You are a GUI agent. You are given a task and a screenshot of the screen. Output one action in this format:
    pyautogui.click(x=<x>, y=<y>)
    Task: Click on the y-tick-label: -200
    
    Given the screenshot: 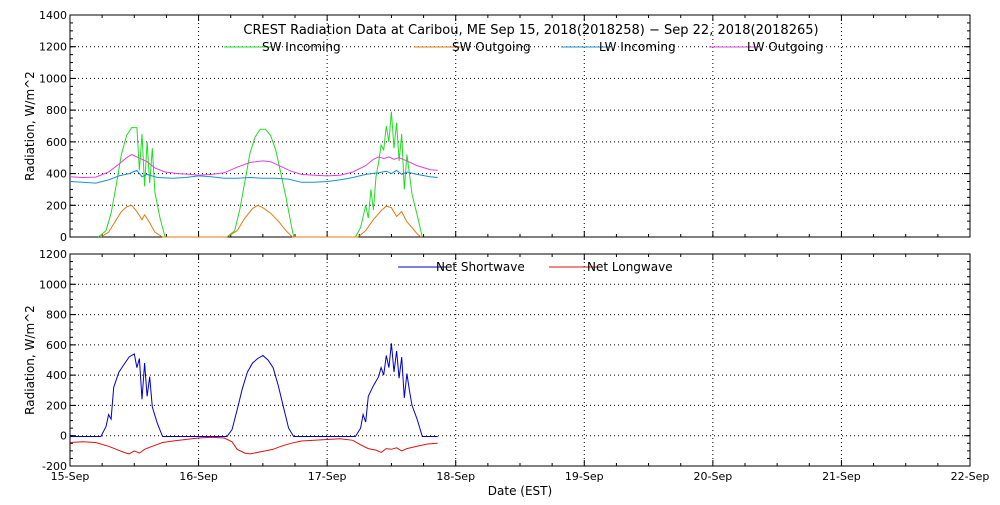 What is the action you would take?
    pyautogui.click(x=54, y=466)
    